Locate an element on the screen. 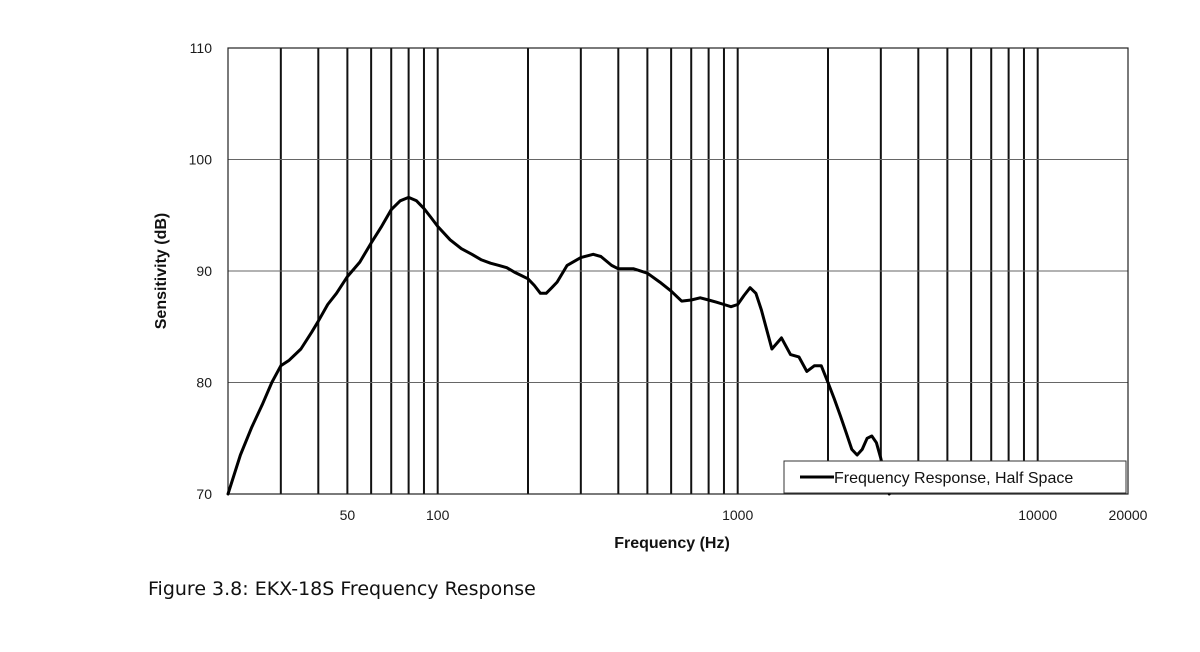 This screenshot has height=652, width=1200. y-tick-label: 70 is located at coordinates (204, 494).